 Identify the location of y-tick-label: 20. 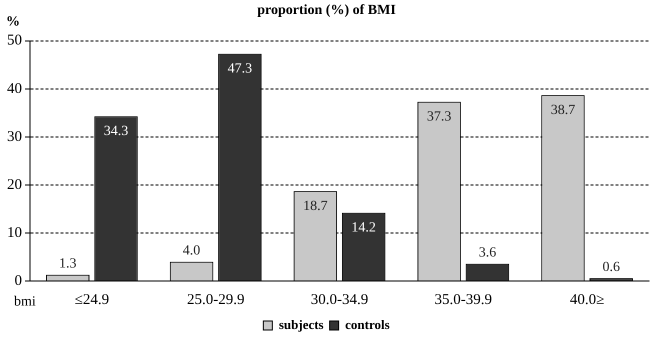
(14, 184).